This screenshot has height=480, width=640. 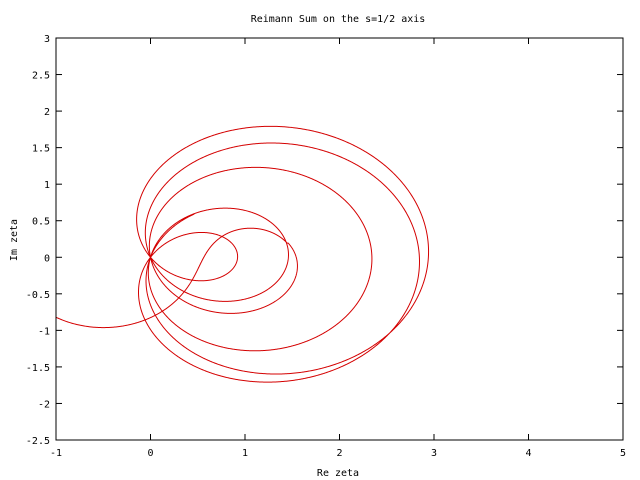 I want to click on y-axis-label: Im zeta, so click(x=14, y=240).